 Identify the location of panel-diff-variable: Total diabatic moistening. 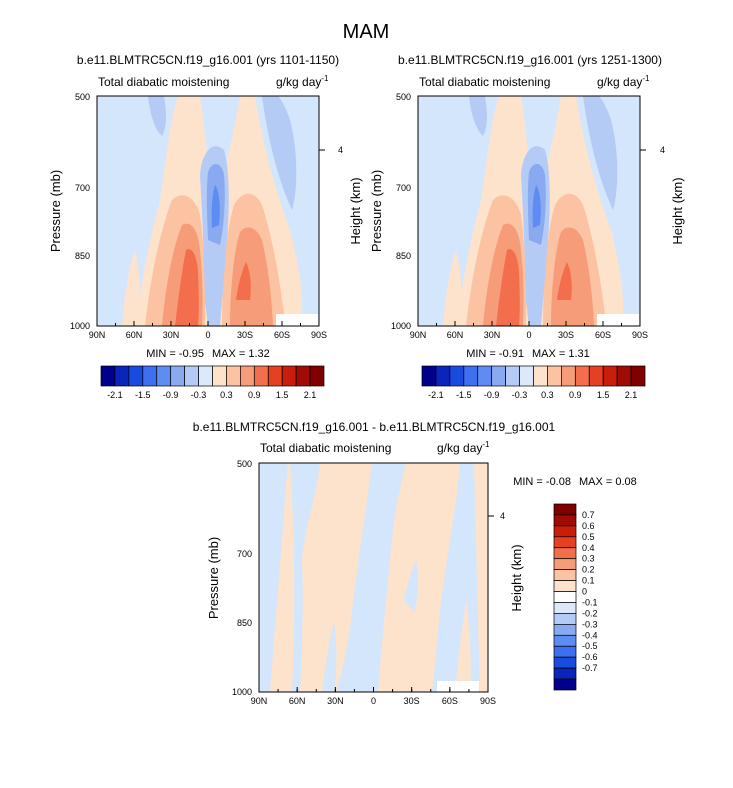
(325, 448).